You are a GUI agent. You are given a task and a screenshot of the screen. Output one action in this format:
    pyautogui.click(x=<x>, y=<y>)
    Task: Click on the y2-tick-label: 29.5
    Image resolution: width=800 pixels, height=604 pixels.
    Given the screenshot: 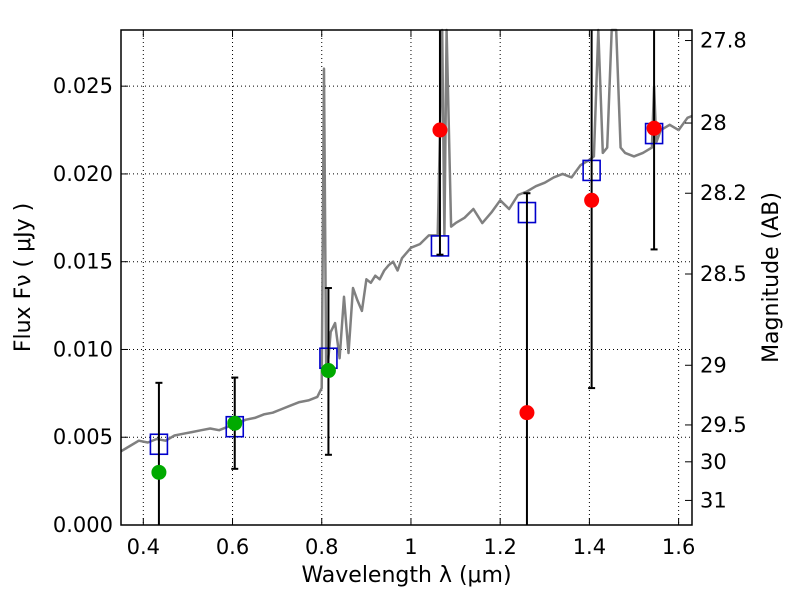 What is the action you would take?
    pyautogui.click(x=723, y=425)
    